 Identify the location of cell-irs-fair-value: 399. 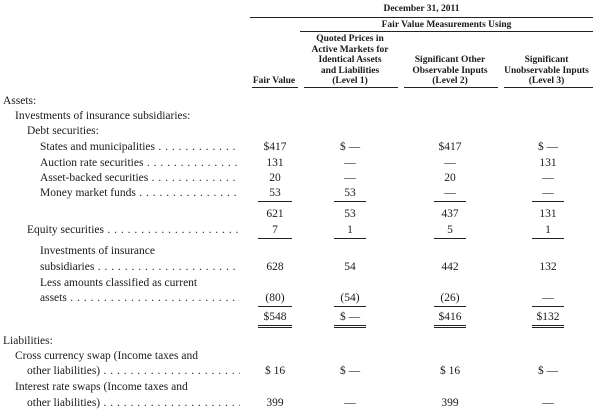
(275, 403).